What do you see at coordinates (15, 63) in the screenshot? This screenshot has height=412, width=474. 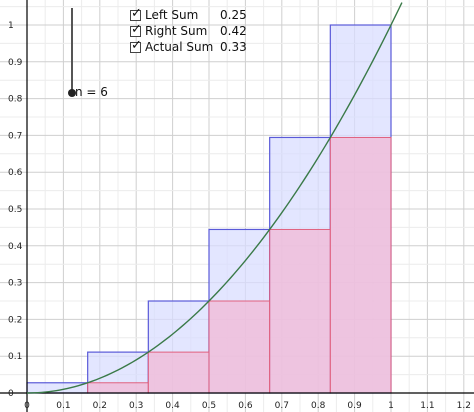 I see `y-tick-label: 0.9` at bounding box center [15, 63].